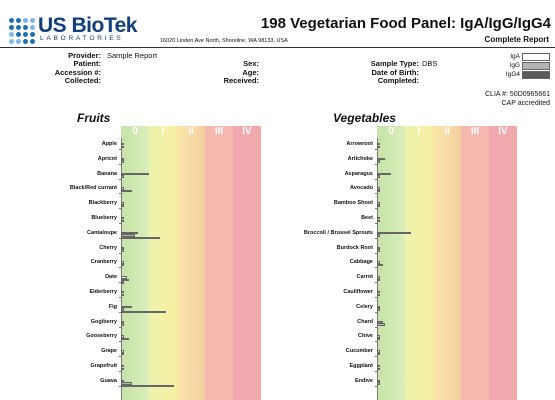 The image size is (555, 400). Describe the element at coordinates (475, 131) in the screenshot. I see `class-header-3: III` at that location.